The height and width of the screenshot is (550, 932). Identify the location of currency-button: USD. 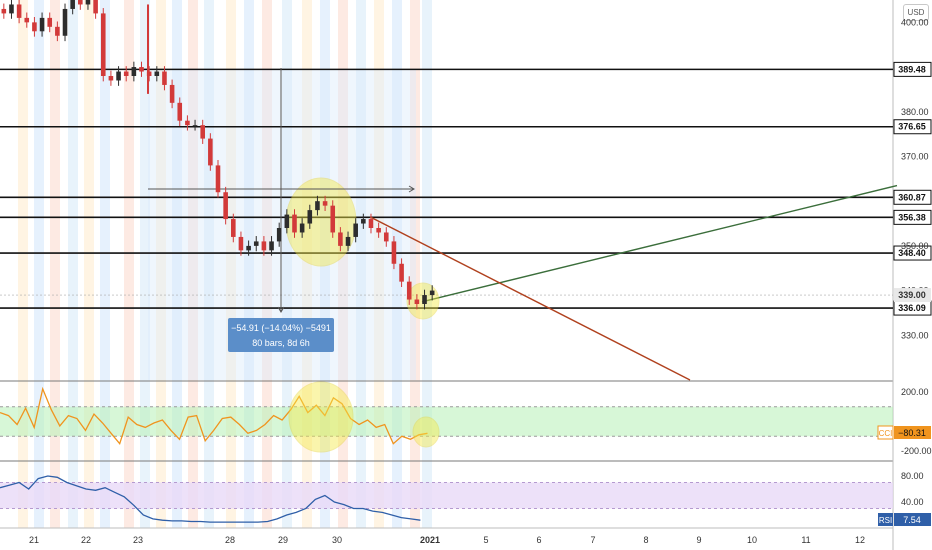
(916, 12).